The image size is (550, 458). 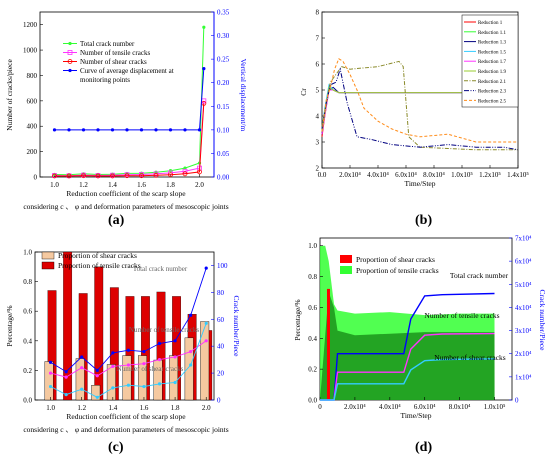 What do you see at coordinates (160, 269) in the screenshot?
I see `annotation-total-c: Total crack number` at bounding box center [160, 269].